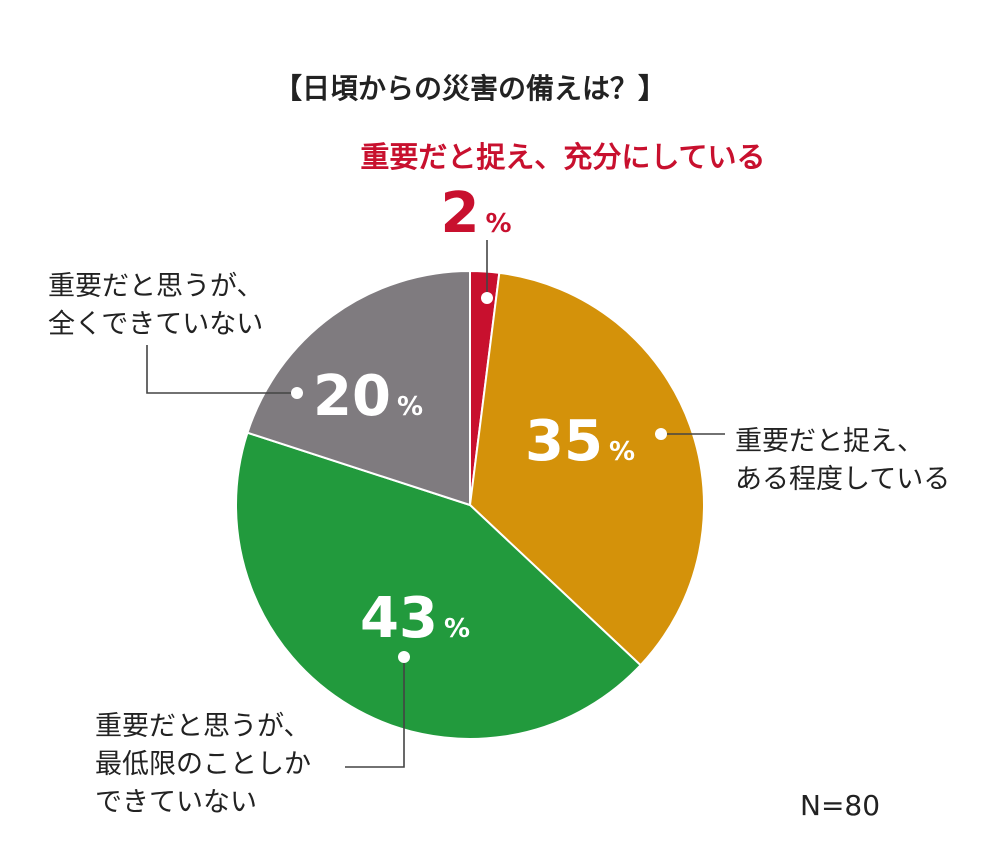  I want to click on pie-slice-somewhat-prepared, so click(586, 469).